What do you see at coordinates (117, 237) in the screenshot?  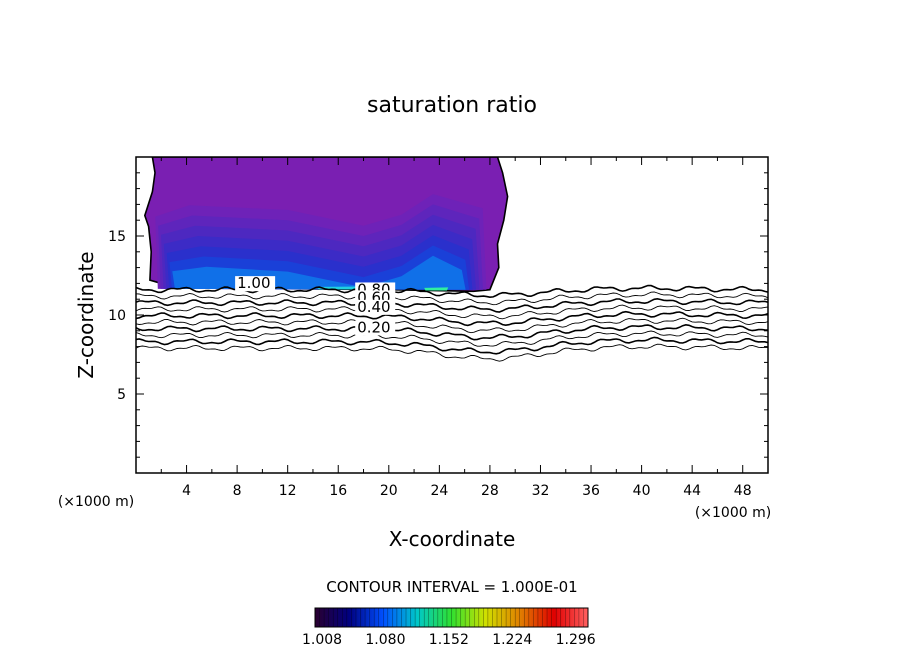 I see `y-tick-label: 15` at bounding box center [117, 237].